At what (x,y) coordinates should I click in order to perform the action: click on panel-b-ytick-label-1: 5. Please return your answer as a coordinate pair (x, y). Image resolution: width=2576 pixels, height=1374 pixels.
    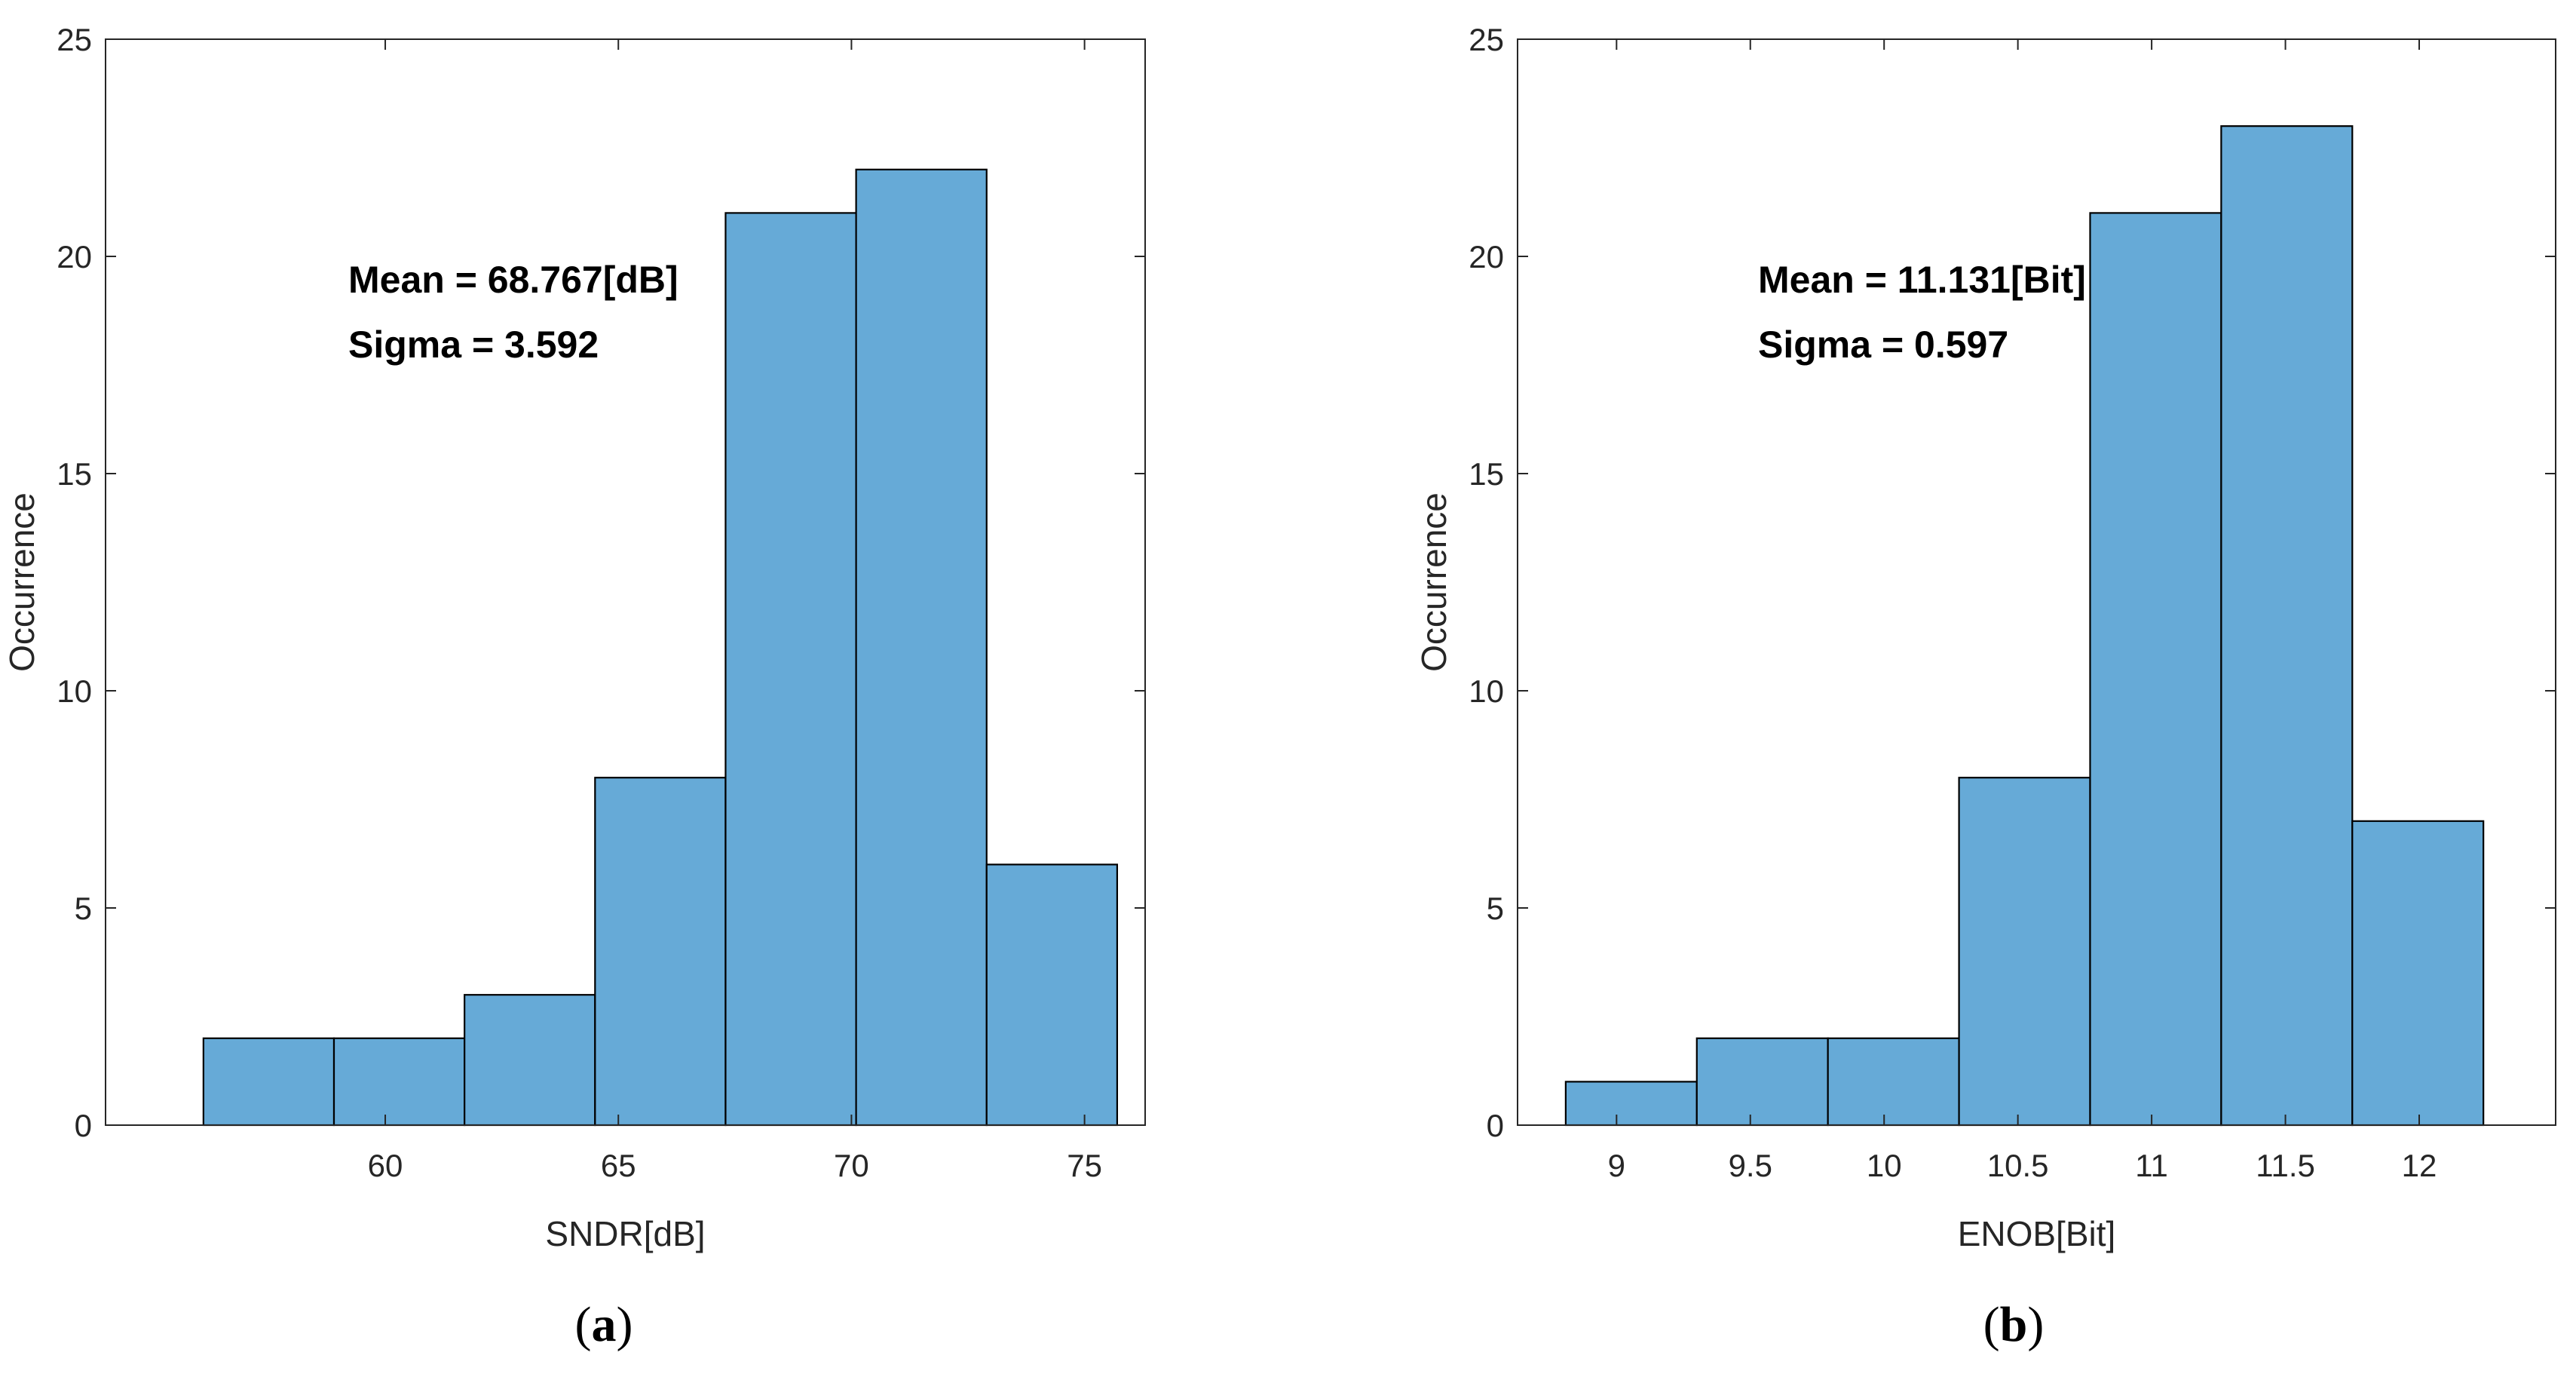
    Looking at the image, I should click on (1495, 908).